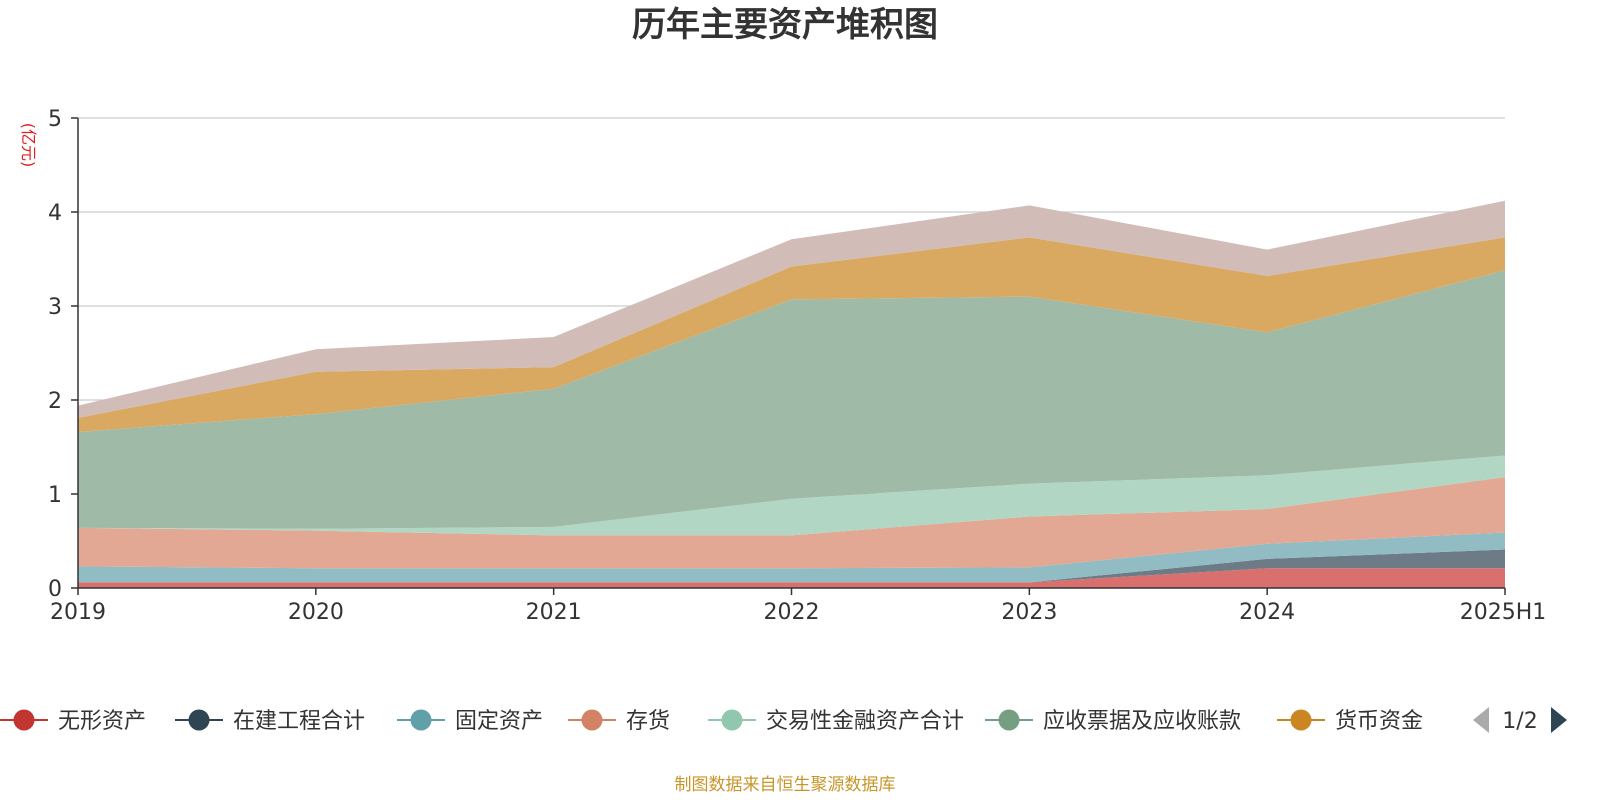 Image resolution: width=1600 pixels, height=800 pixels. Describe the element at coordinates (316, 612) in the screenshot. I see `x-tick-label: 2020` at that location.